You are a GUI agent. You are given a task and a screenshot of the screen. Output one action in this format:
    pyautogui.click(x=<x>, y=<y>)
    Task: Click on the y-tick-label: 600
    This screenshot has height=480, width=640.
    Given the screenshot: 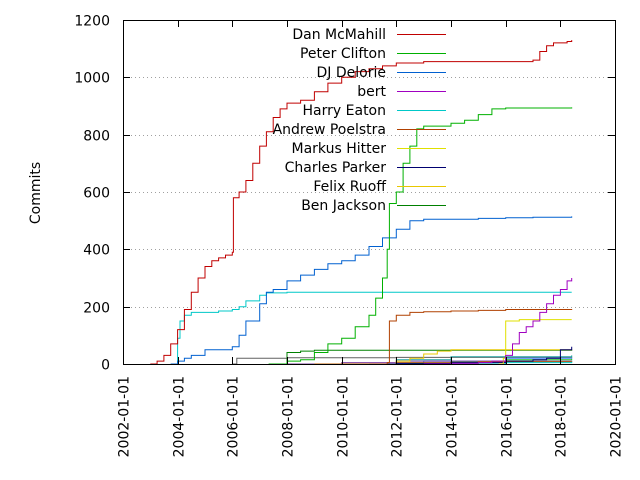 What is the action you would take?
    pyautogui.click(x=96, y=194)
    